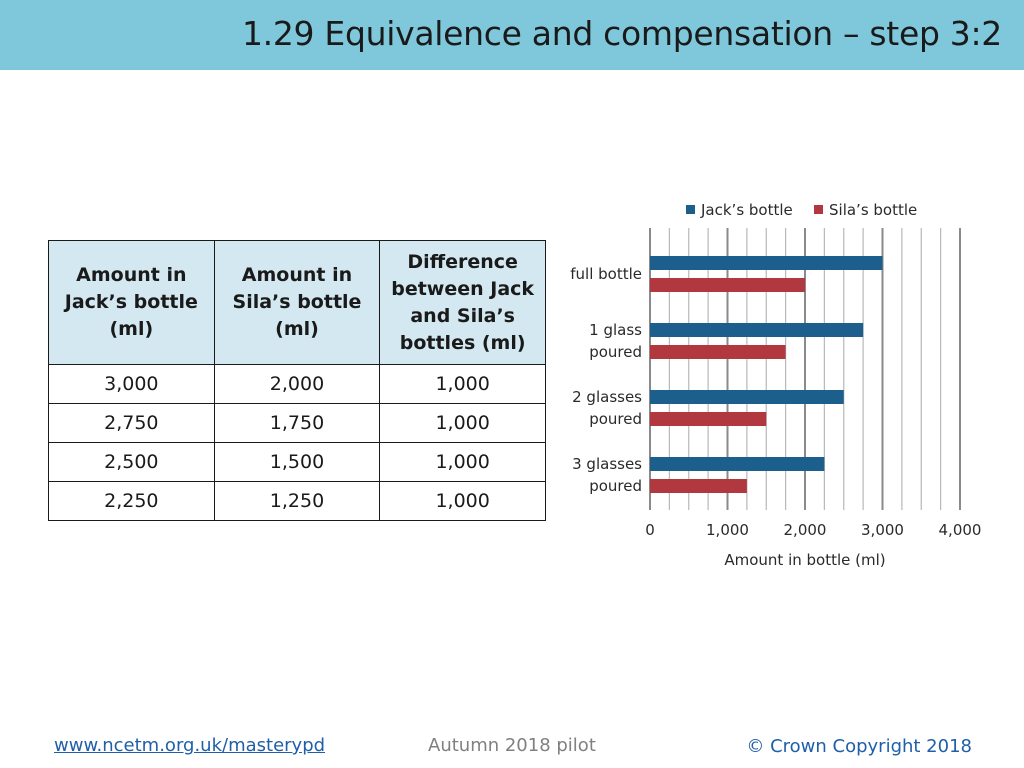 Image resolution: width=1024 pixels, height=768 pixels. Describe the element at coordinates (190, 745) in the screenshot. I see `footer-link: www.ncetm.org.uk/masterypd` at that location.